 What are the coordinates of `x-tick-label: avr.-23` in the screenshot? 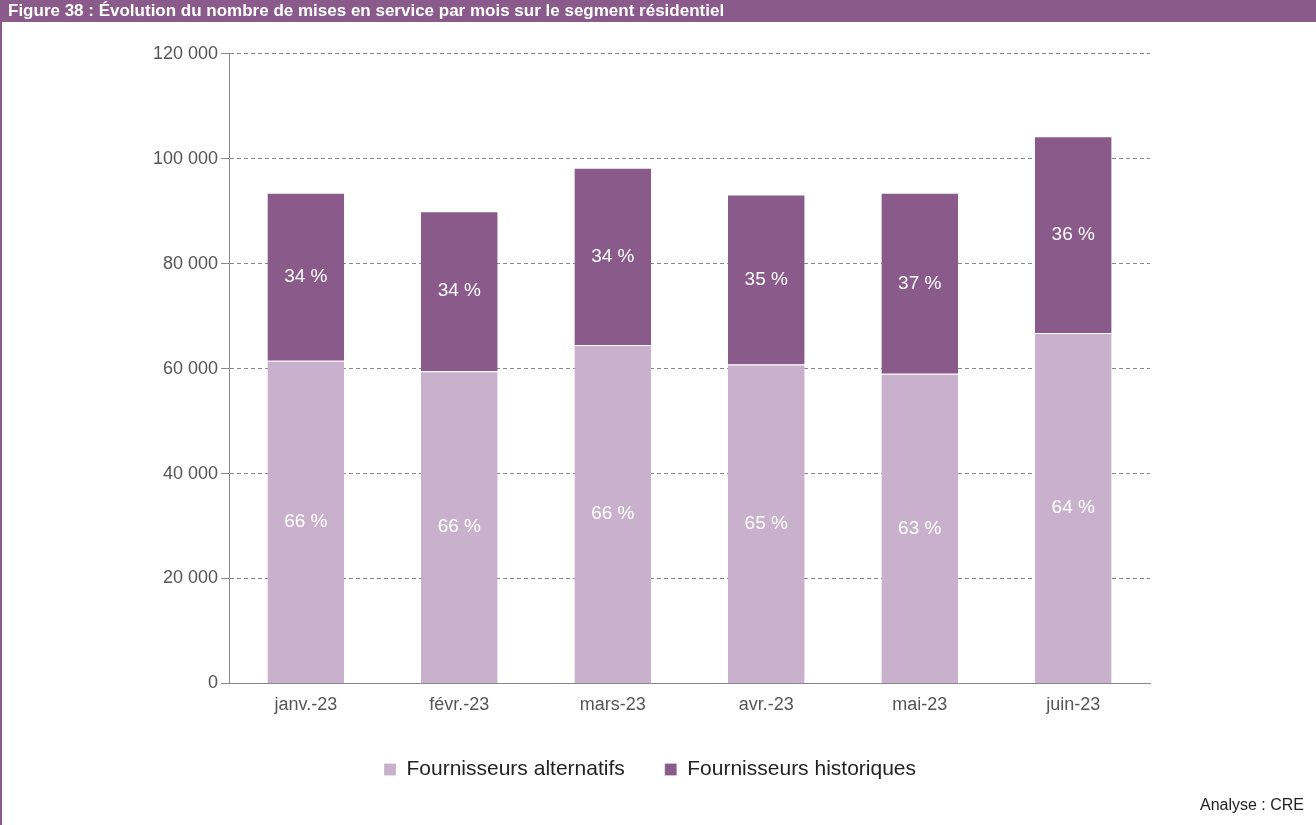 It's located at (766, 704).